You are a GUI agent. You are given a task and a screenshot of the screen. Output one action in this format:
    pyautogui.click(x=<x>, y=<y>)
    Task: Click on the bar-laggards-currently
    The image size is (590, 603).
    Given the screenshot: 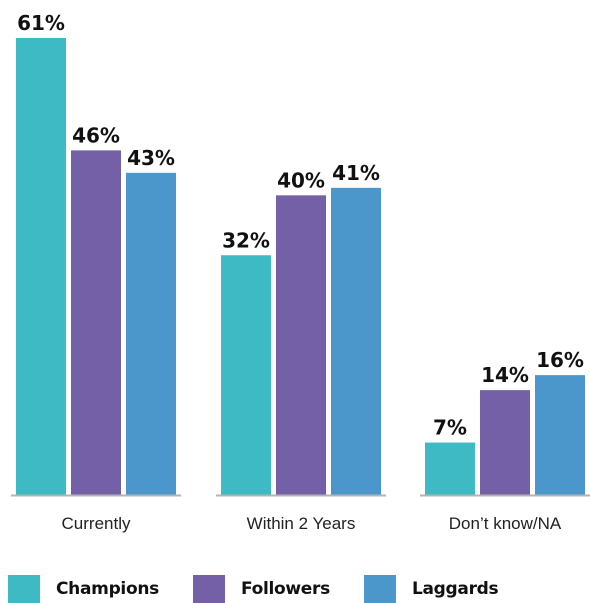 What is the action you would take?
    pyautogui.click(x=151, y=333)
    